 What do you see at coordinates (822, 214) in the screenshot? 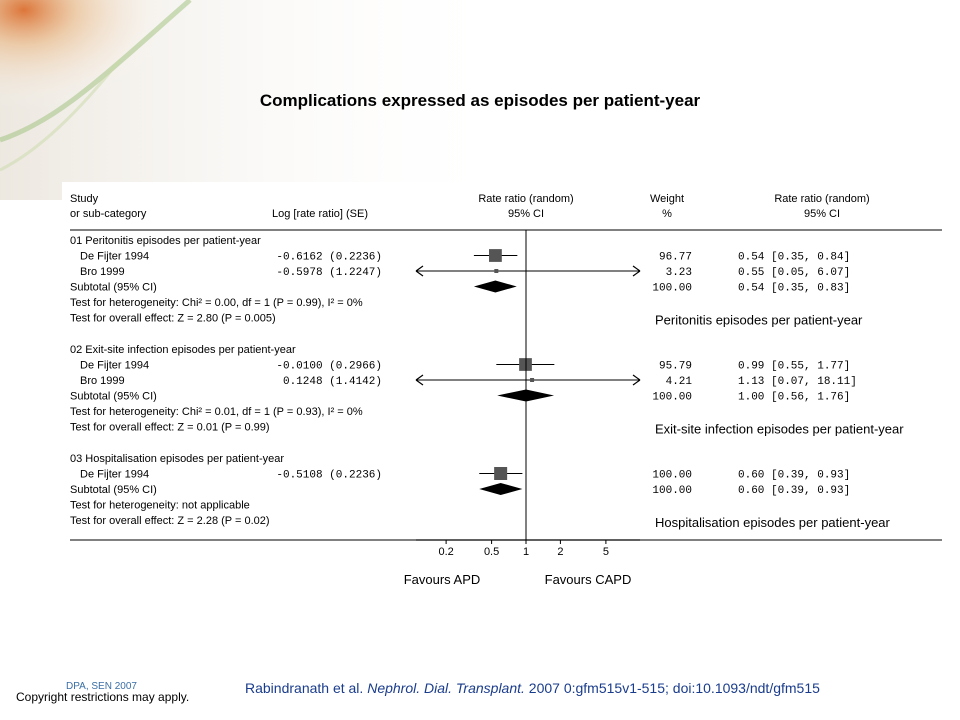
I see `header-rate-ratio-right-ci: 95% CI` at bounding box center [822, 214].